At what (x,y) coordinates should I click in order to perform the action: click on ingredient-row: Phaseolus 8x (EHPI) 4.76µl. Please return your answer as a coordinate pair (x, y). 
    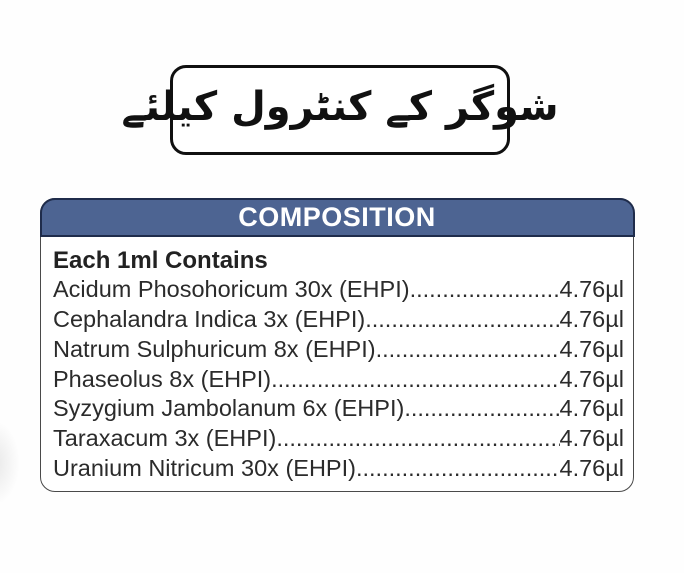
    Looking at the image, I should click on (338, 380).